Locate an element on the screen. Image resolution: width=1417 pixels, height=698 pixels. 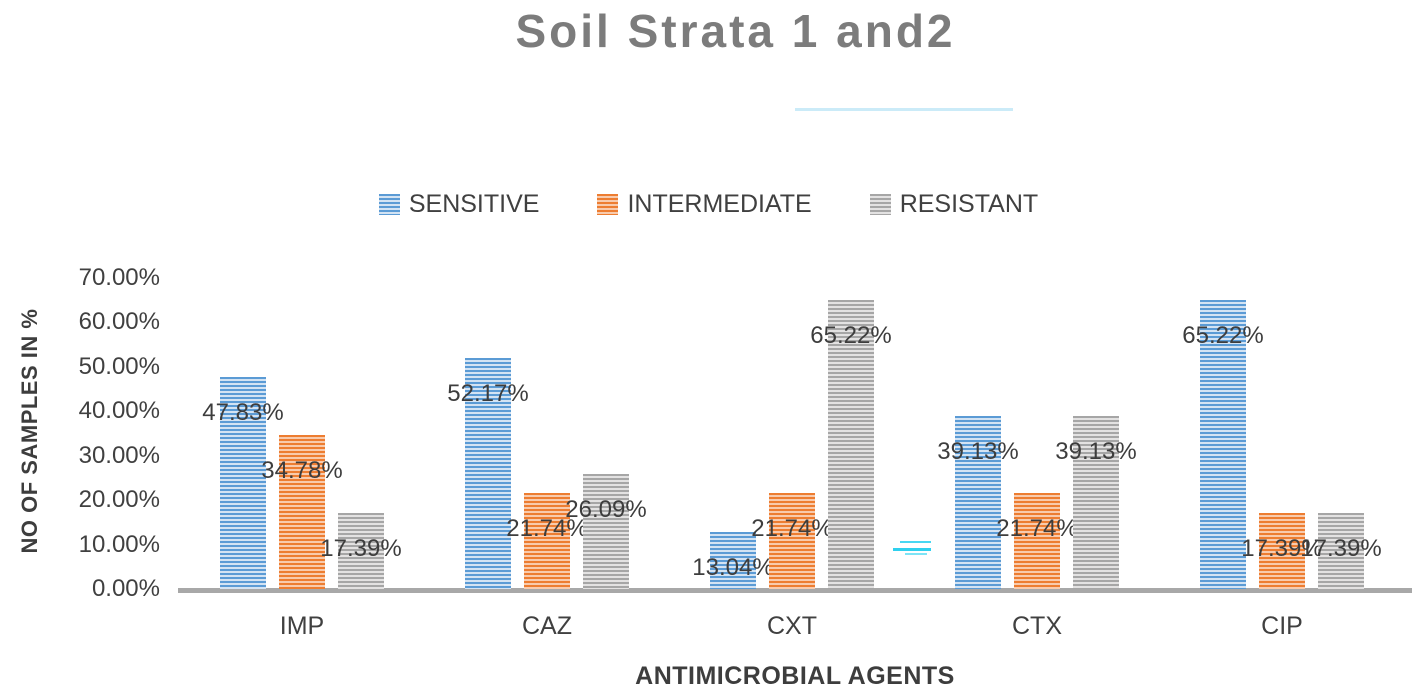
bar-sensitive-caz is located at coordinates (488, 473).